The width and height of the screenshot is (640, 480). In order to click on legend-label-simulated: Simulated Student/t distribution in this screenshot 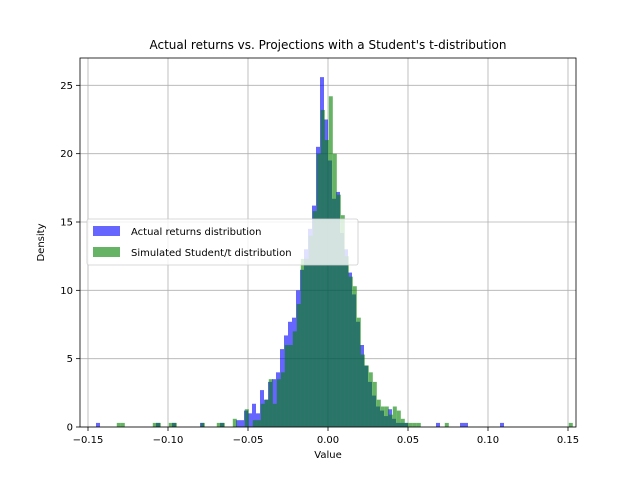, I will do `click(211, 253)`.